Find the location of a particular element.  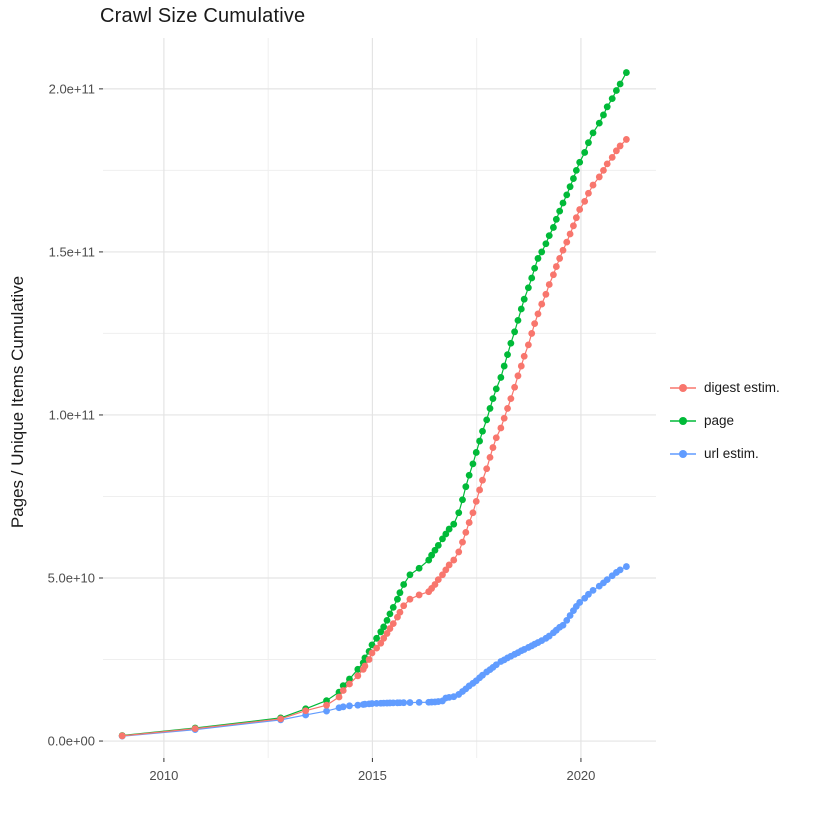

legend-item-page: page is located at coordinates (724, 420).